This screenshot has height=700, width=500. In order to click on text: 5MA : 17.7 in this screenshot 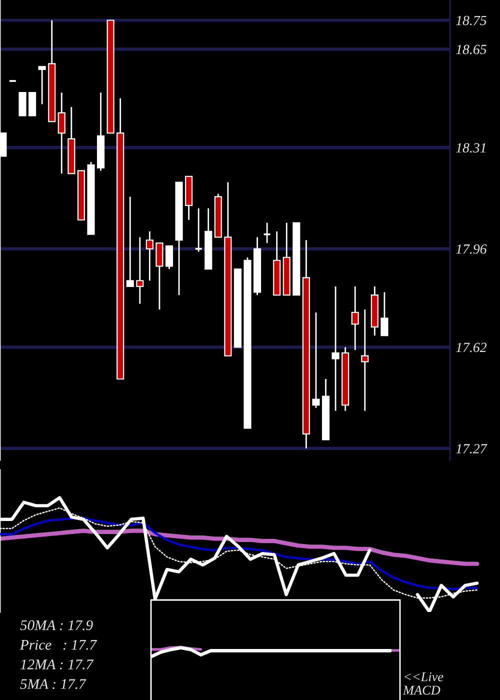, I will do `click(53, 684)`.